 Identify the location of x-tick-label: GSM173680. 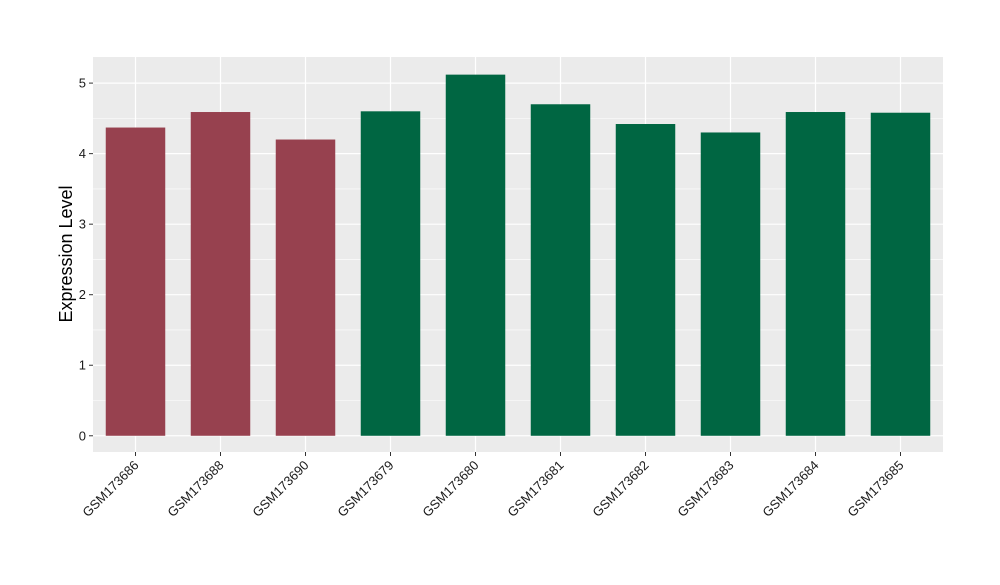
(450, 489).